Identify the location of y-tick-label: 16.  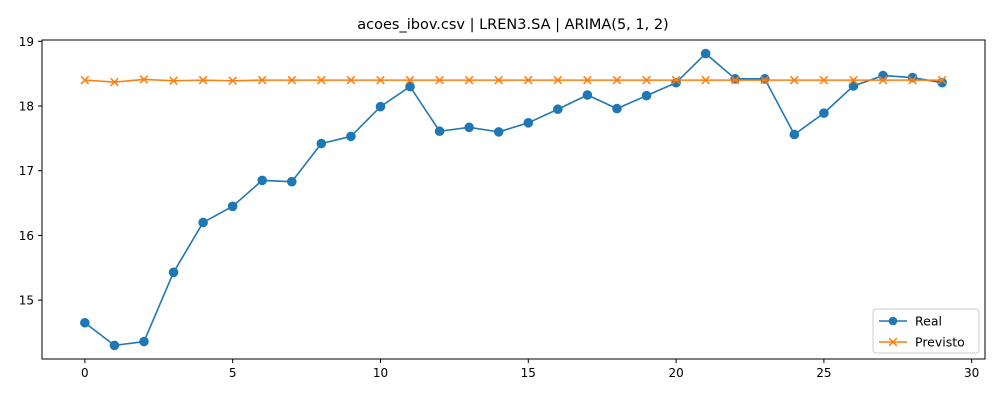
(26, 236).